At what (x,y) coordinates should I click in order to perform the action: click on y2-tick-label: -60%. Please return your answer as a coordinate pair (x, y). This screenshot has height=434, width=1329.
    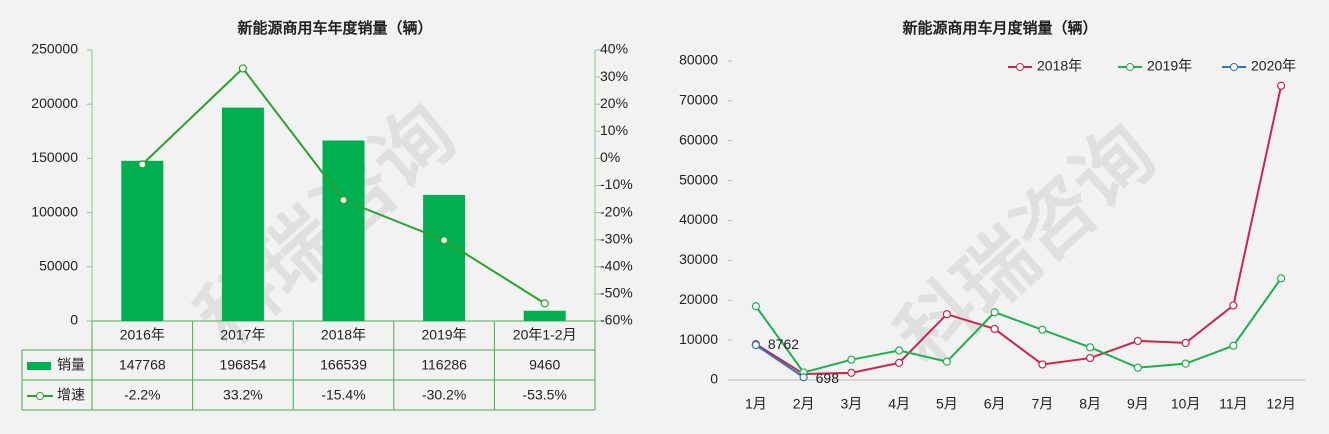
    Looking at the image, I should click on (616, 320).